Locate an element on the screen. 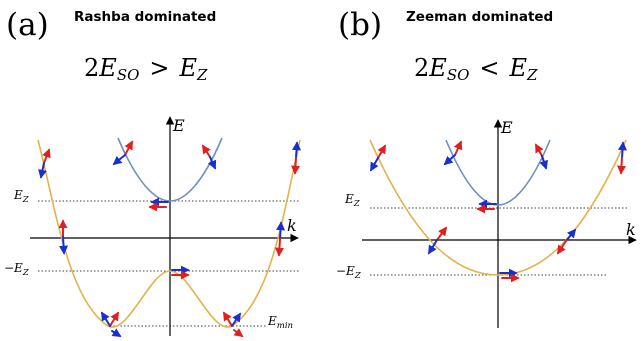 This screenshot has height=341, width=644. panel-b-ez-label: EZ is located at coordinates (352, 200).